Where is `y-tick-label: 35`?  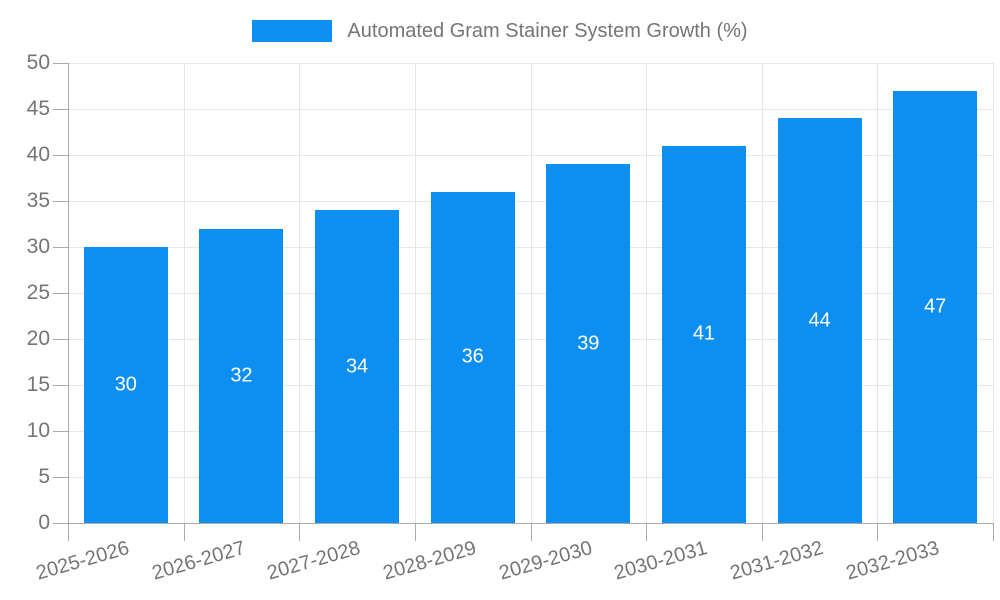
y-tick-label: 35 is located at coordinates (38, 200).